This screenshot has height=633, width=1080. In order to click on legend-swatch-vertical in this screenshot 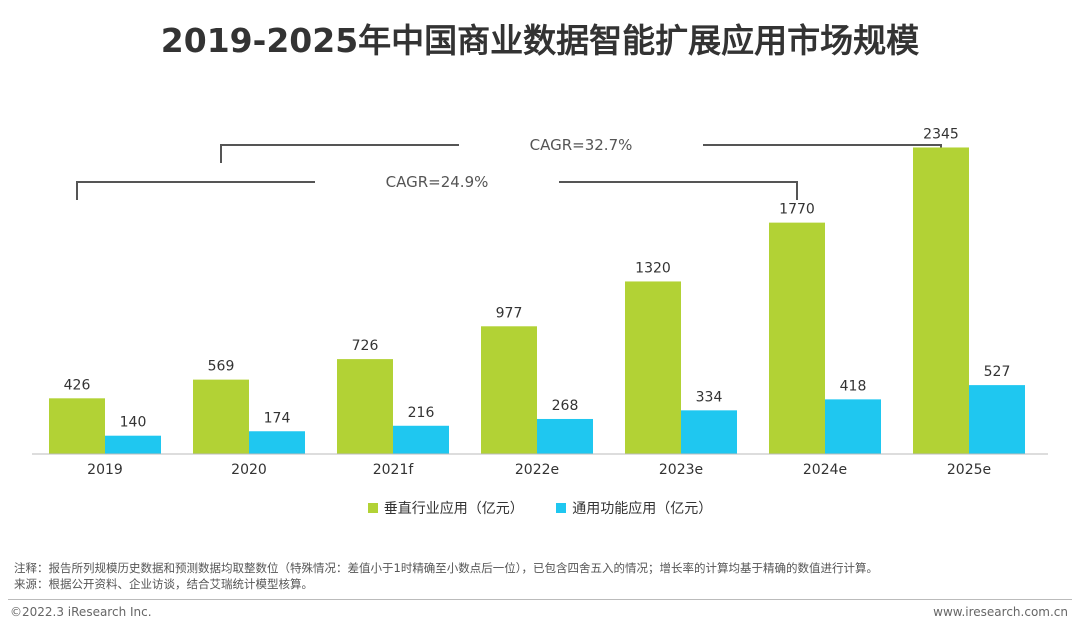, I will do `click(372, 508)`.